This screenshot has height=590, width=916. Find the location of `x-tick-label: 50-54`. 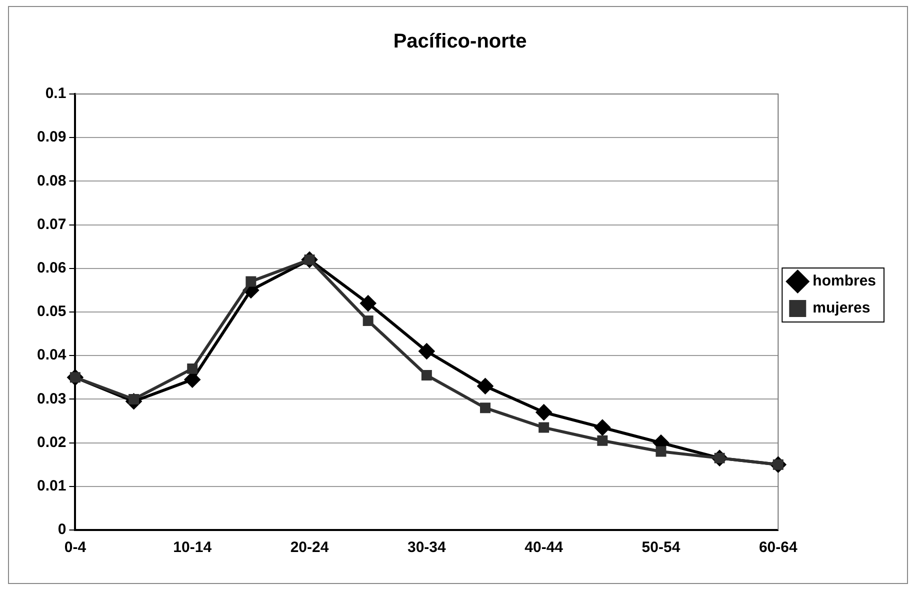

x-tick-label: 50-54 is located at coordinates (661, 547).